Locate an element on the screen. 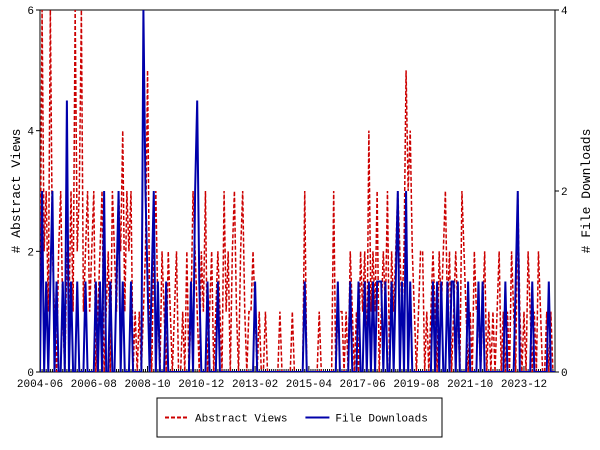 Image resolution: width=600 pixels, height=450 pixels. x-tick-label: 2004-06 is located at coordinates (40, 385).